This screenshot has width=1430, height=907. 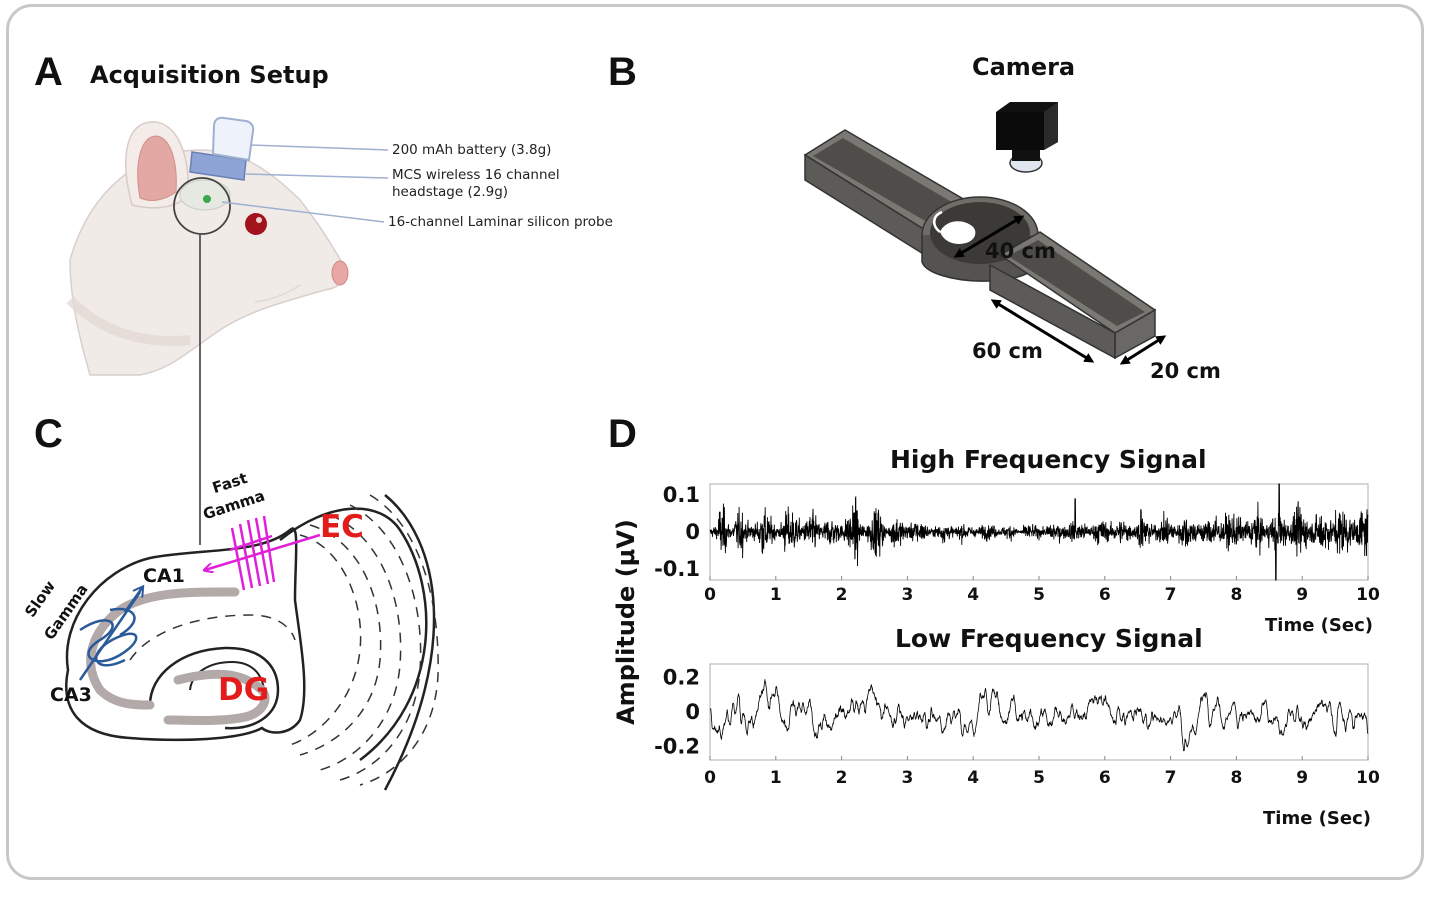 I want to click on ca-pyramidal-layer, so click(x=163, y=648).